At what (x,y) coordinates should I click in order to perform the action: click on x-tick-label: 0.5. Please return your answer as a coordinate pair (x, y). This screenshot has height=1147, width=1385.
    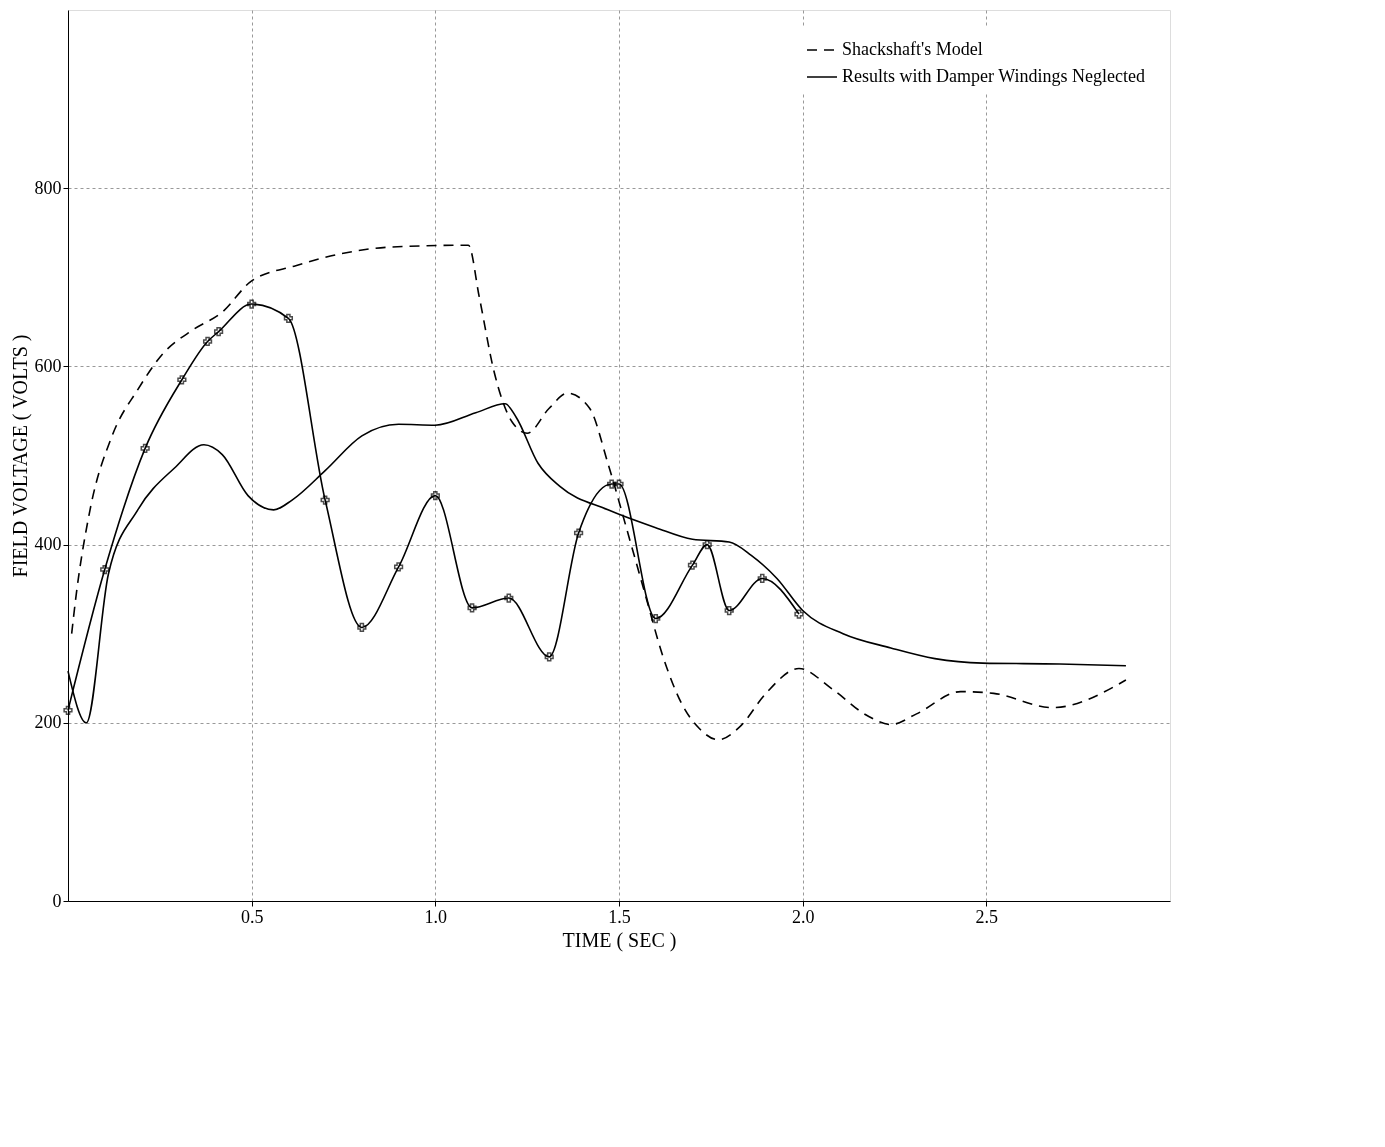
    Looking at the image, I should click on (252, 916).